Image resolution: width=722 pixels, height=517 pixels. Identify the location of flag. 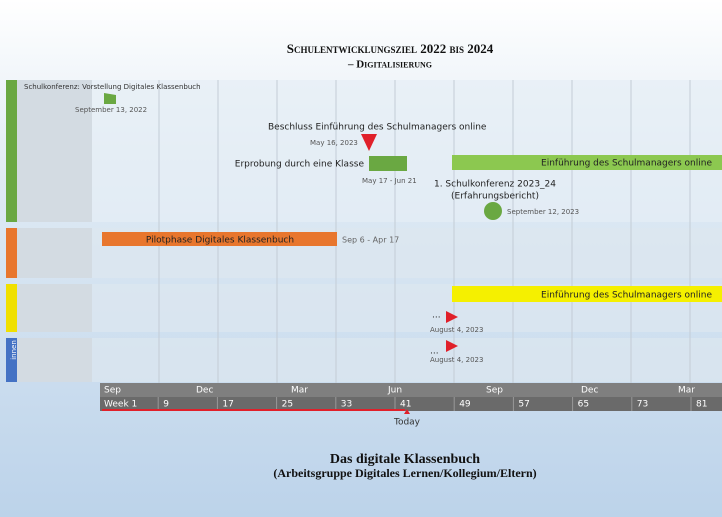
(110, 98).